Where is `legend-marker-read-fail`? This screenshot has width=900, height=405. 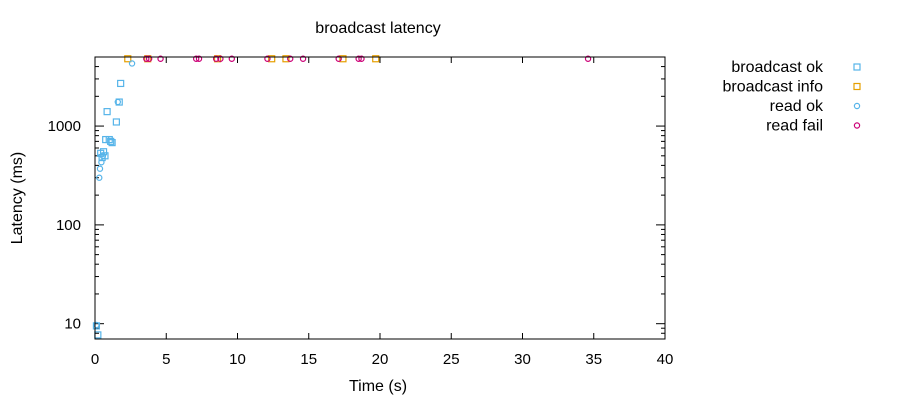 legend-marker-read-fail is located at coordinates (857, 125).